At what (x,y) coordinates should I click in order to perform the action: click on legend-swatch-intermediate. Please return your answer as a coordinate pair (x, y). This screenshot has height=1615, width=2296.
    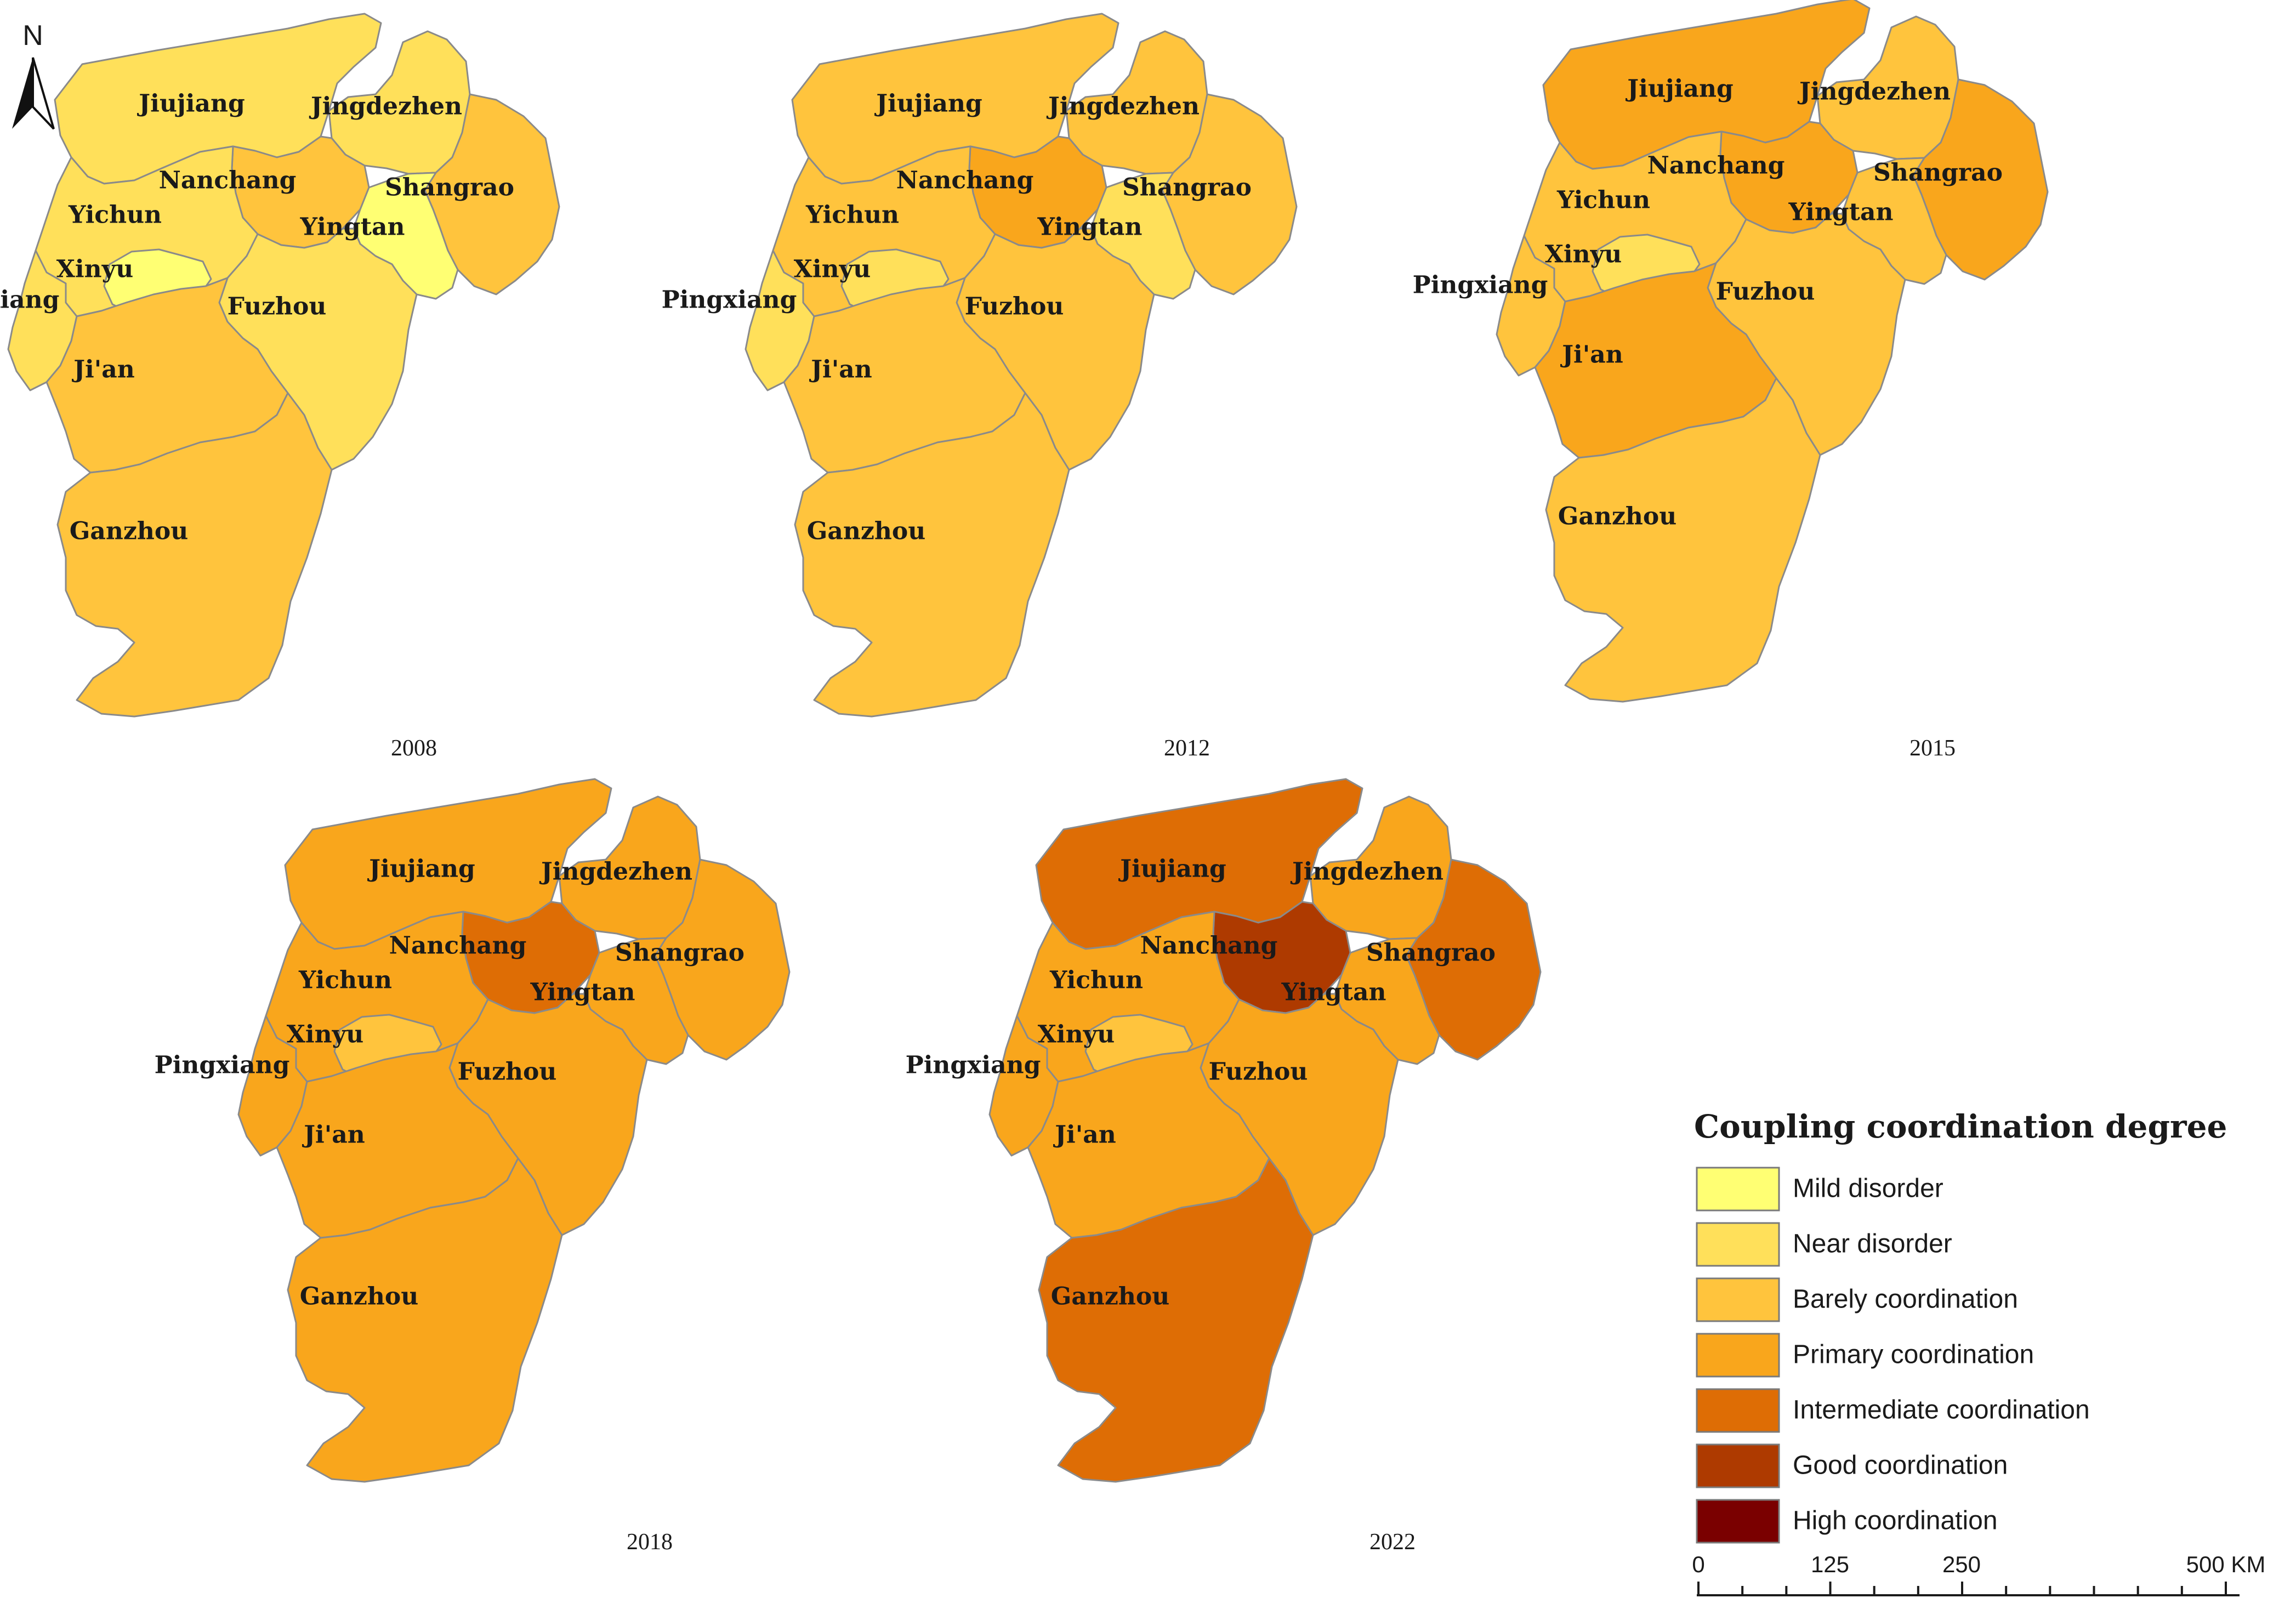
    Looking at the image, I should click on (1738, 1410).